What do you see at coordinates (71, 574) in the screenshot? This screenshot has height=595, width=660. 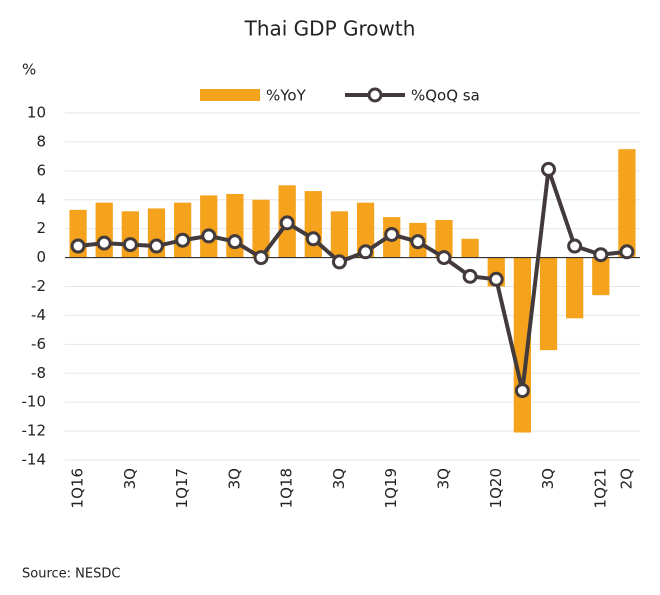 I see `source: Source: NESDC` at bounding box center [71, 574].